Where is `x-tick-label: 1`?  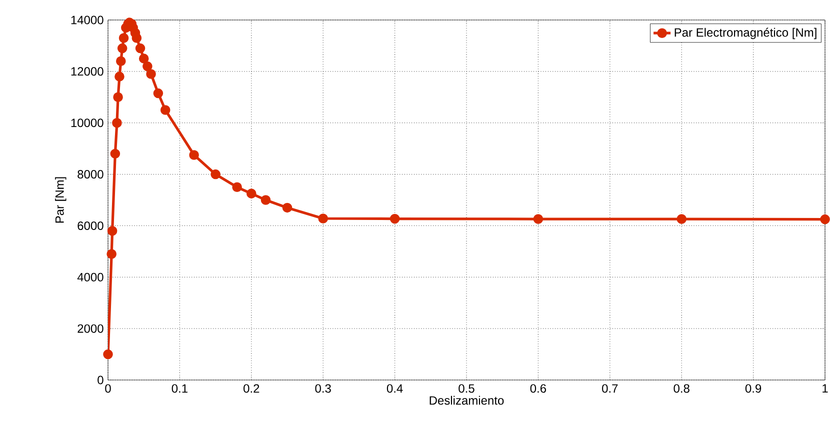
x-tick-label: 1 is located at coordinates (825, 388).